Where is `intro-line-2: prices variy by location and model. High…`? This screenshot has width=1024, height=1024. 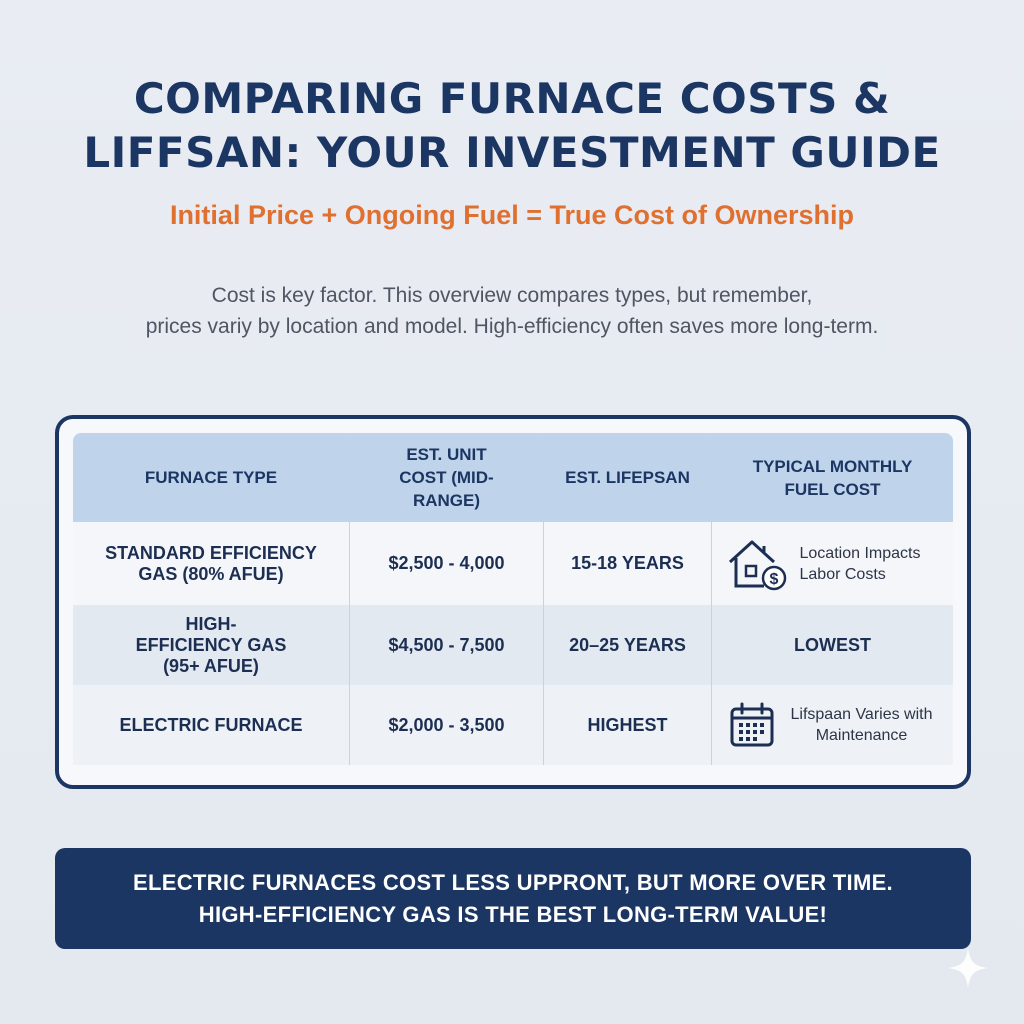 intro-line-2: prices variy by location and model. High… is located at coordinates (512, 326).